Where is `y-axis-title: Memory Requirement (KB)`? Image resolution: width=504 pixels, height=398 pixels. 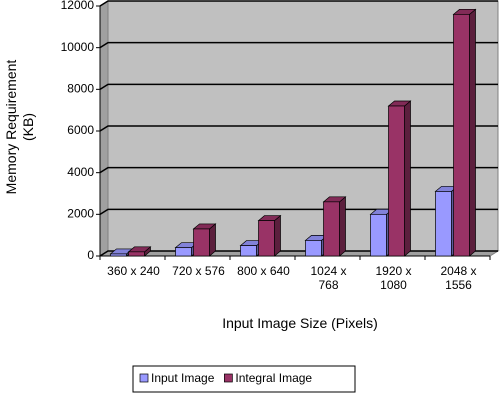 y-axis-title: Memory Requirement (KB) is located at coordinates (19, 127).